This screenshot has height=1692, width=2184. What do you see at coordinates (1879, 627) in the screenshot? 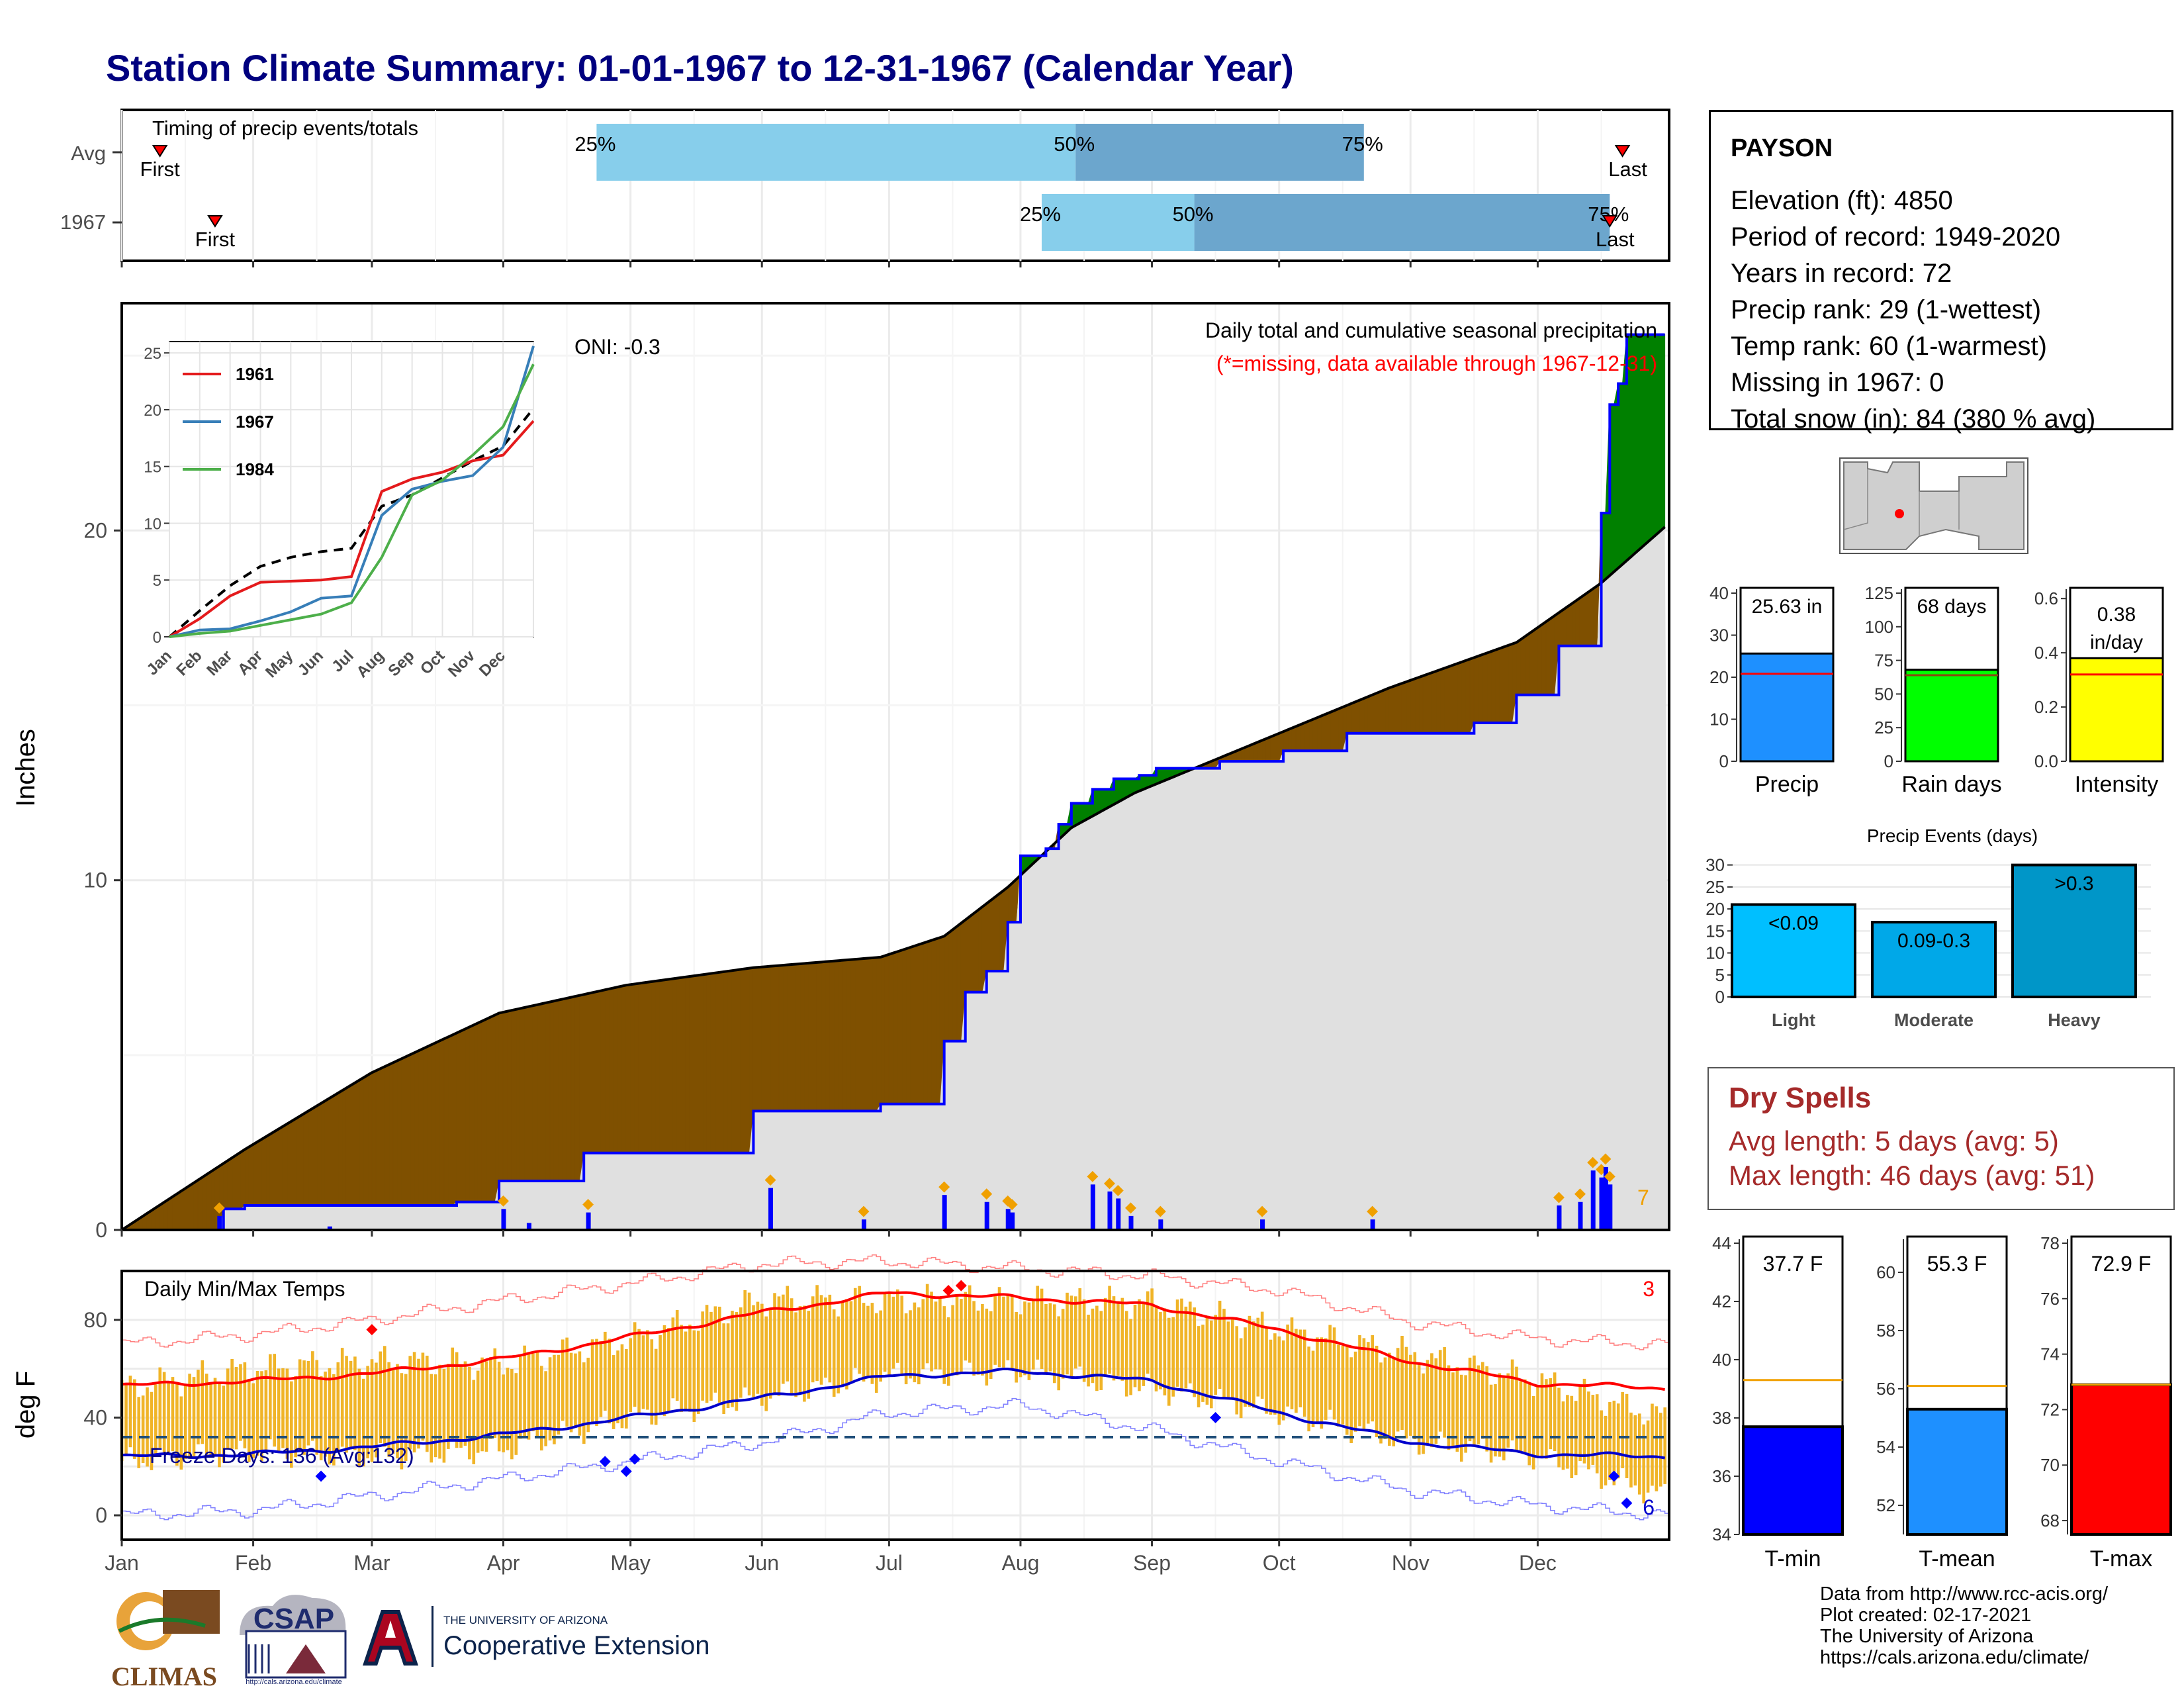
I see `summary-ytick-label: 100` at bounding box center [1879, 627].